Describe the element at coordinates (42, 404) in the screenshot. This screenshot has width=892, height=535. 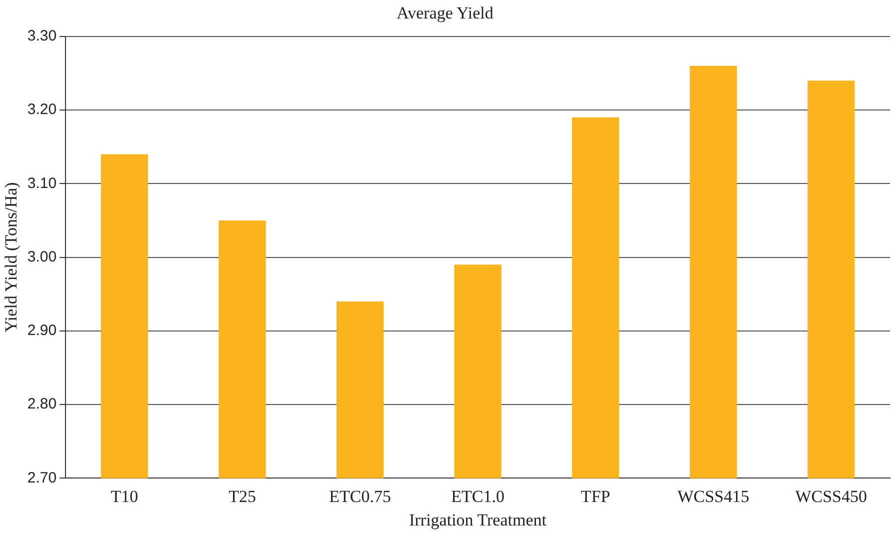
I see `y-tick-label: 2.80` at that location.